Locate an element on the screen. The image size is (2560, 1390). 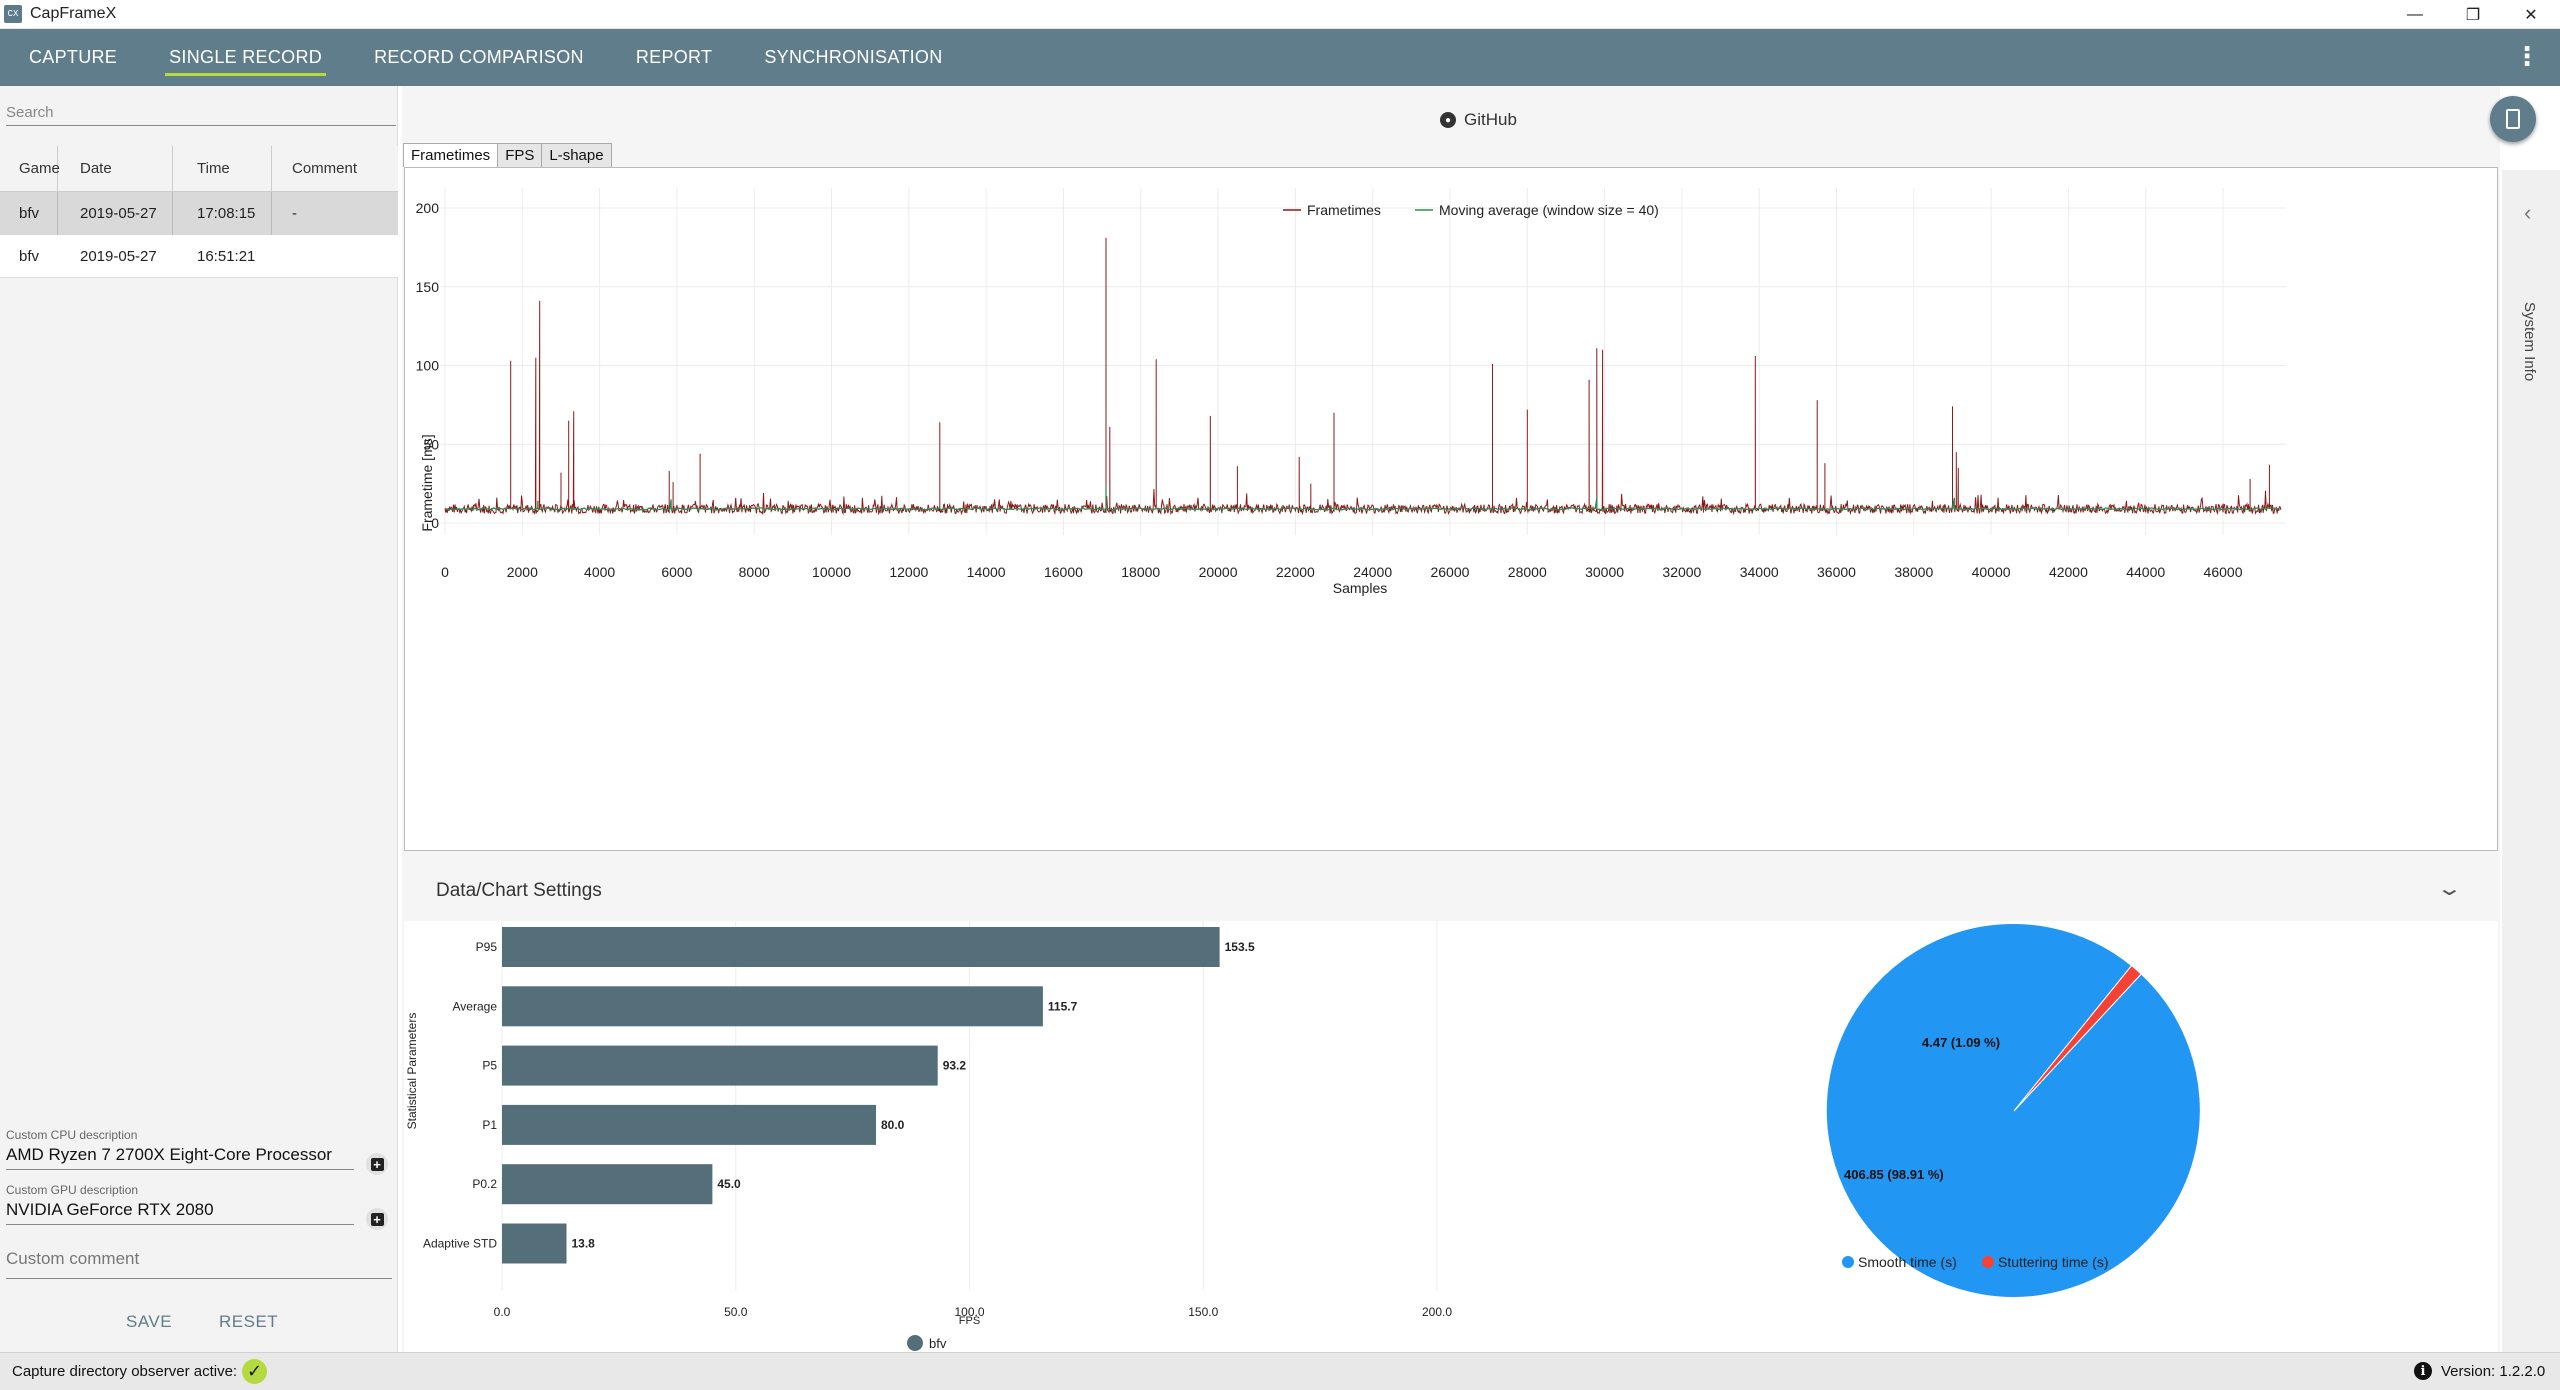
add-cpu-button: + is located at coordinates (377, 1164).